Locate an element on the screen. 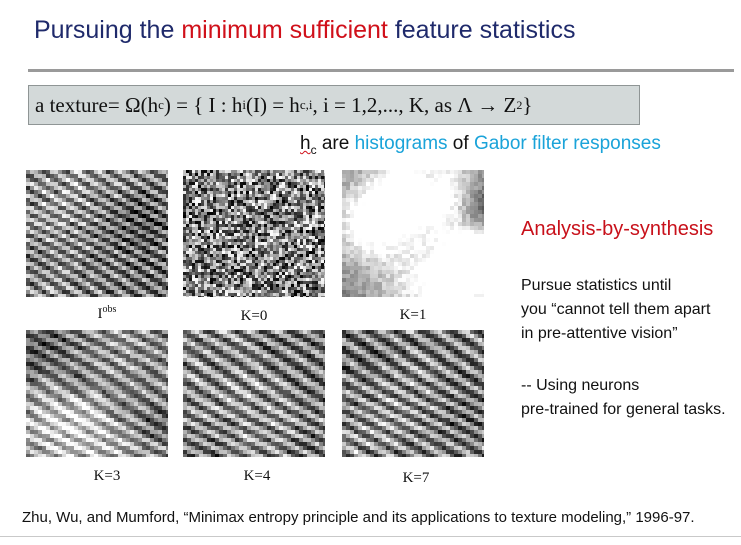 This screenshot has width=741, height=545. formula-sub: i is located at coordinates (244, 104).